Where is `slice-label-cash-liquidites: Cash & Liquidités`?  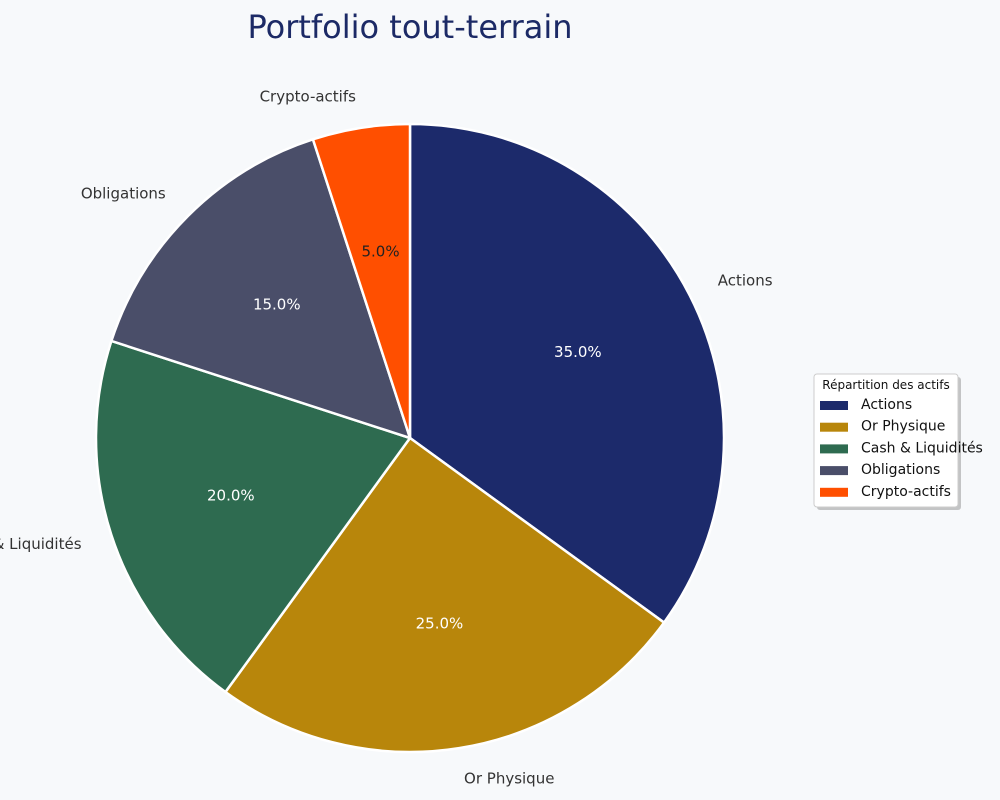
slice-label-cash-liquidites: Cash & Liquidités is located at coordinates (41, 544).